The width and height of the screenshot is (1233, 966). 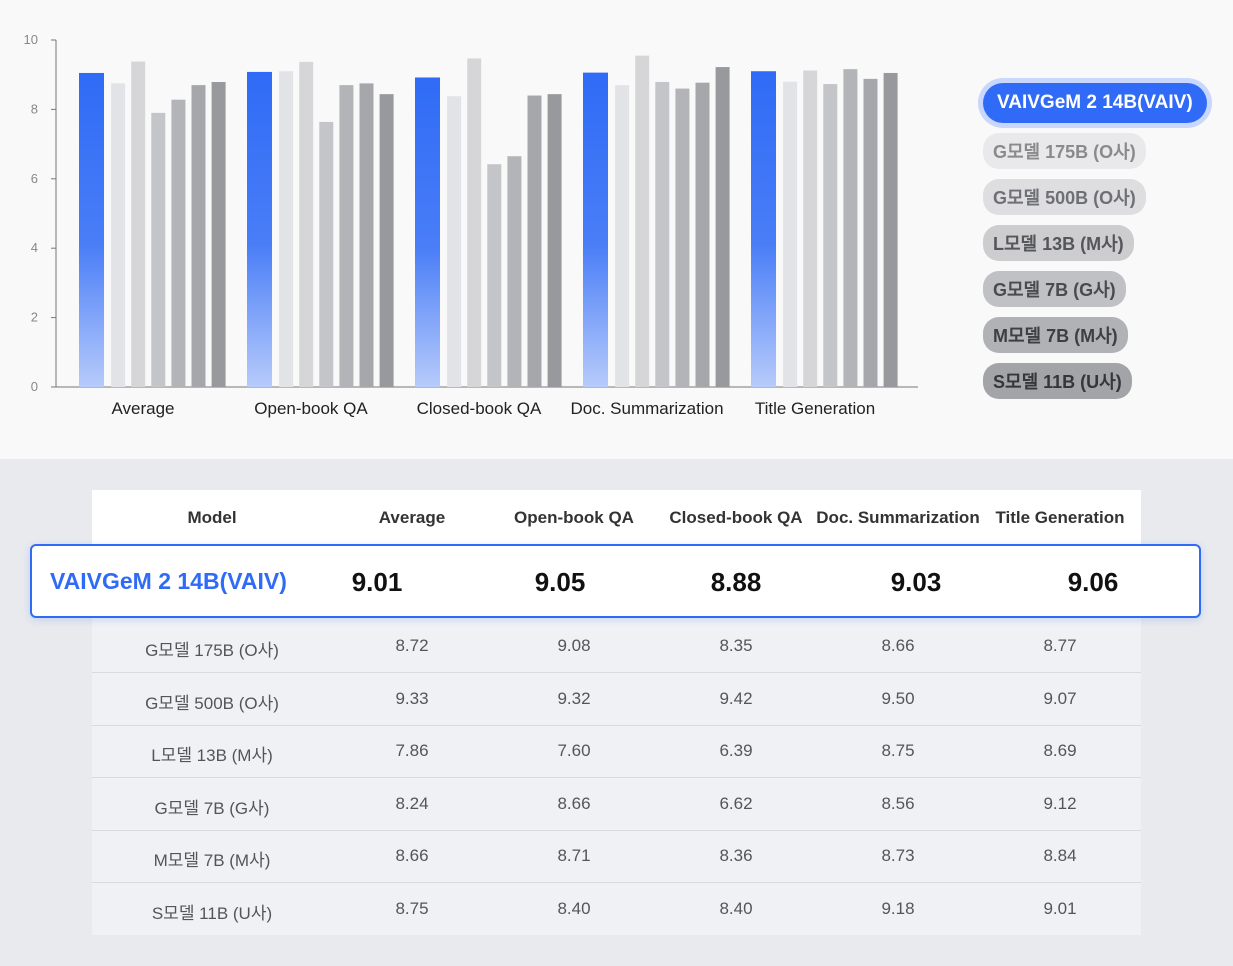 What do you see at coordinates (898, 698) in the screenshot?
I see `row-score: 9.50` at bounding box center [898, 698].